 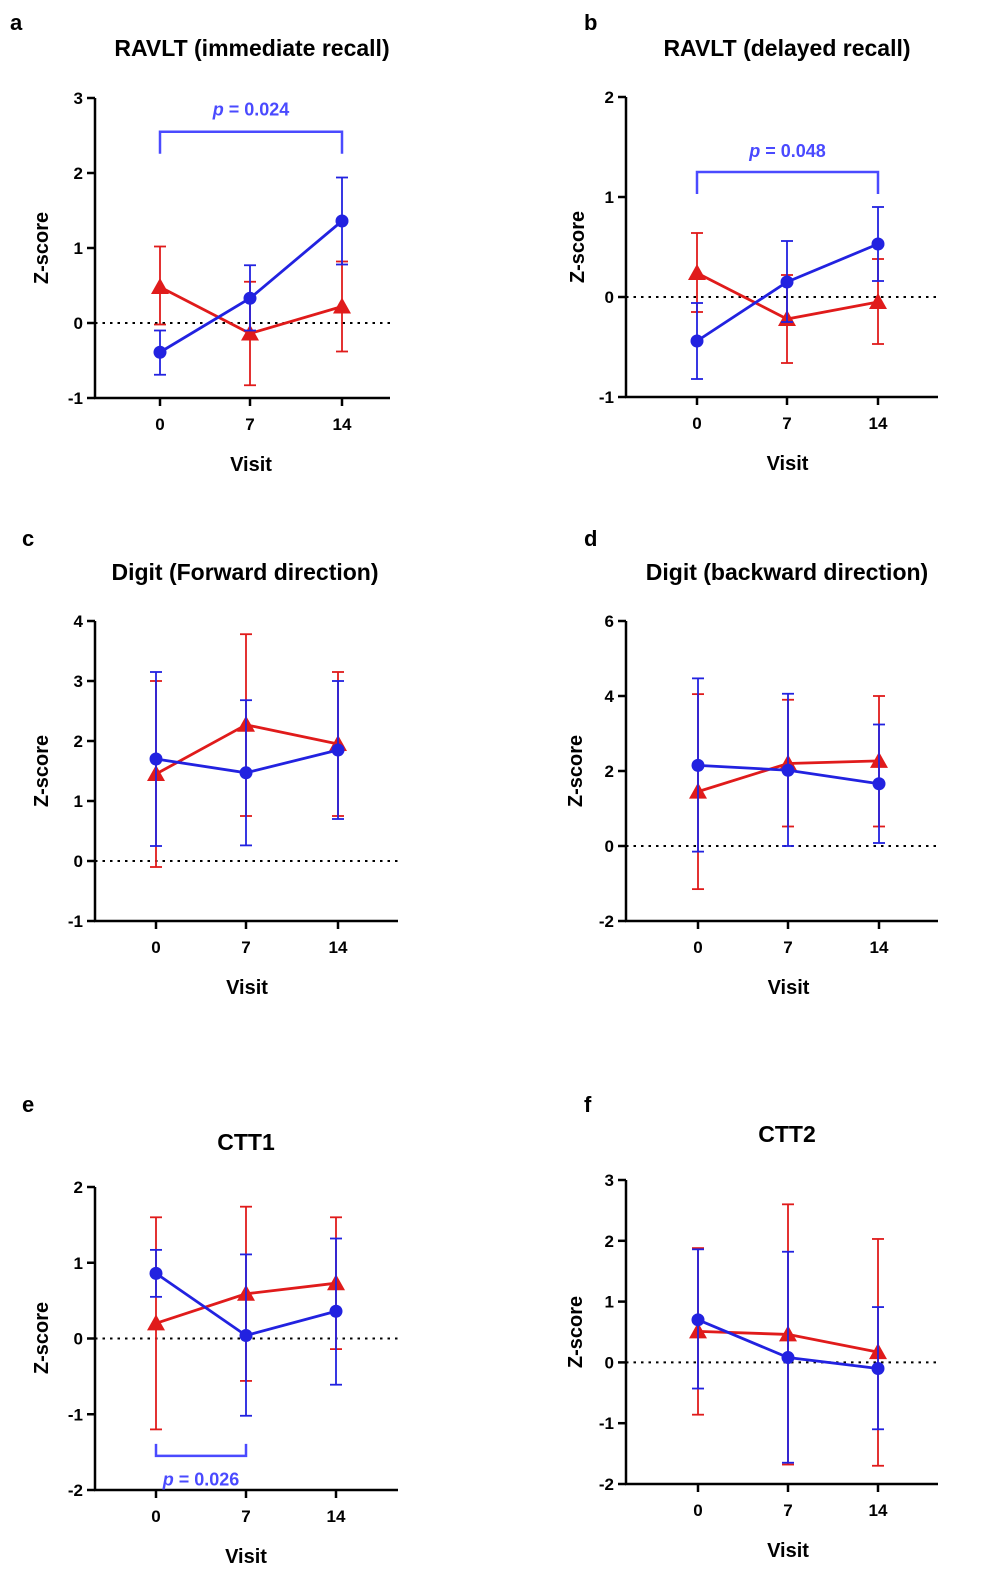 I want to click on p-value-label: p = 0.024, so click(x=251, y=109).